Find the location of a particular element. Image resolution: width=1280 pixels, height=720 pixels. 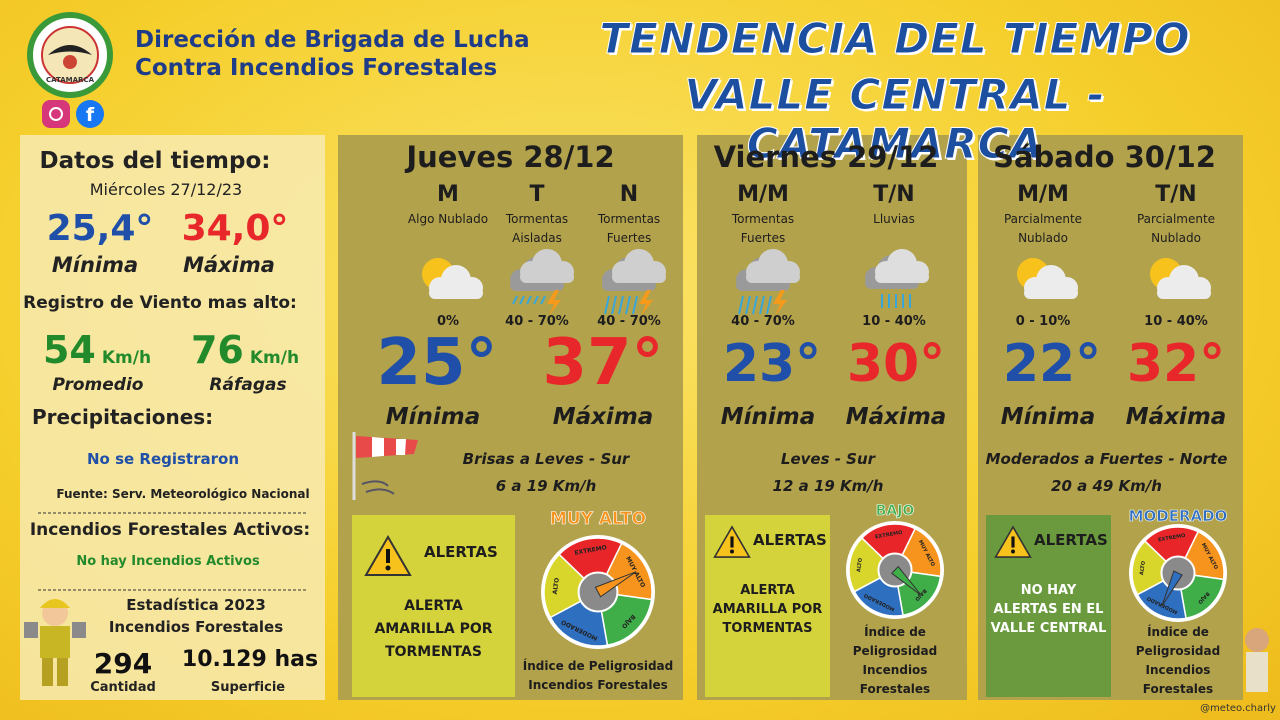

rain-probability: 0% is located at coordinates (448, 321).